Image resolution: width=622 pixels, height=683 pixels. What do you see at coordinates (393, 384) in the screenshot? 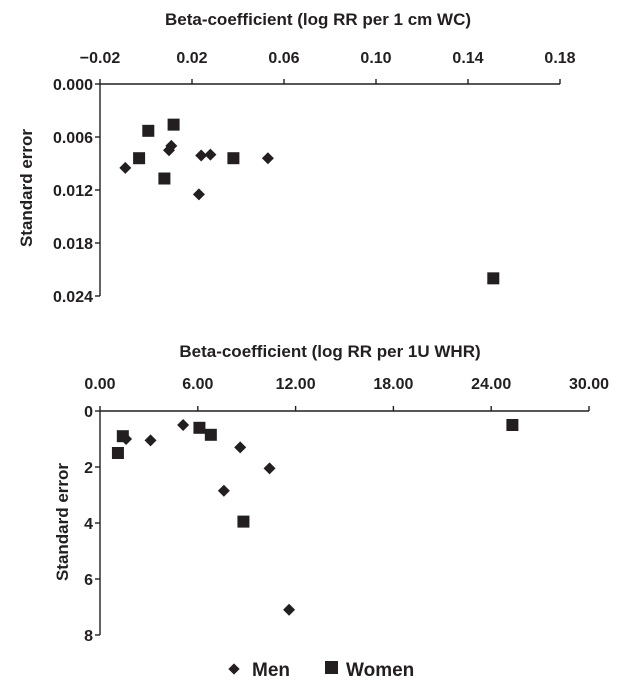
I see `x-tick-label: 18.00` at bounding box center [393, 384].